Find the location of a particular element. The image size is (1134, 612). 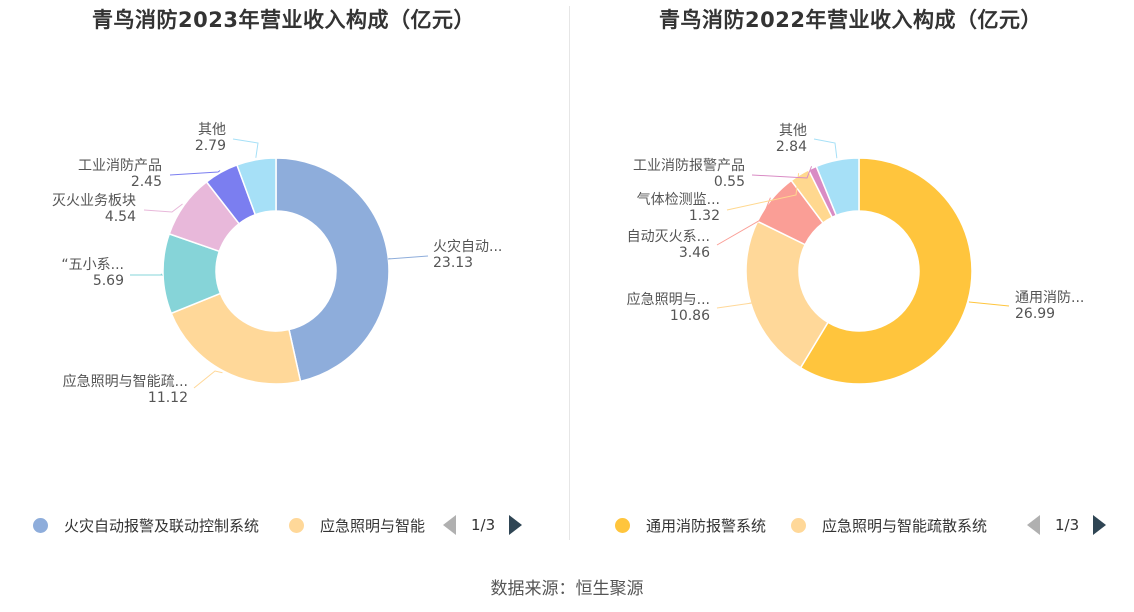

slice-label: 工业消防报警产品 is located at coordinates (689, 166).